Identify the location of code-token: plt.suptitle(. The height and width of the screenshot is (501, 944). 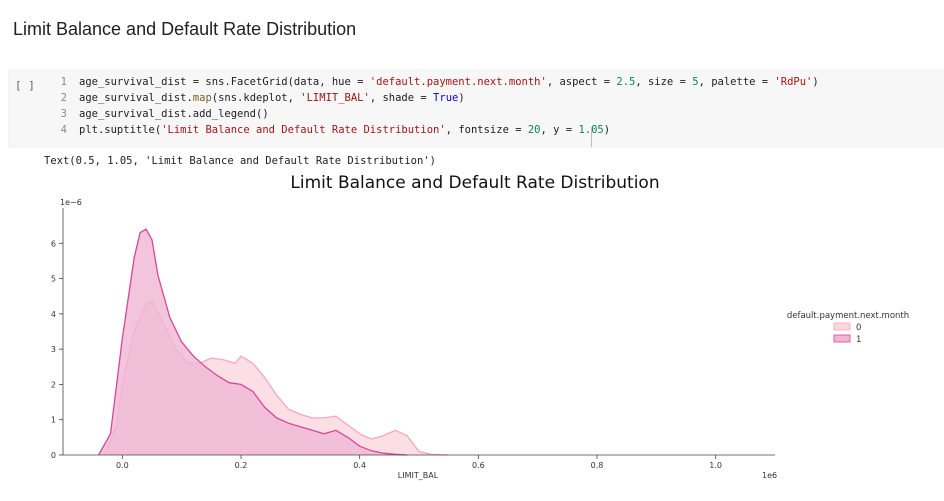
(120, 130).